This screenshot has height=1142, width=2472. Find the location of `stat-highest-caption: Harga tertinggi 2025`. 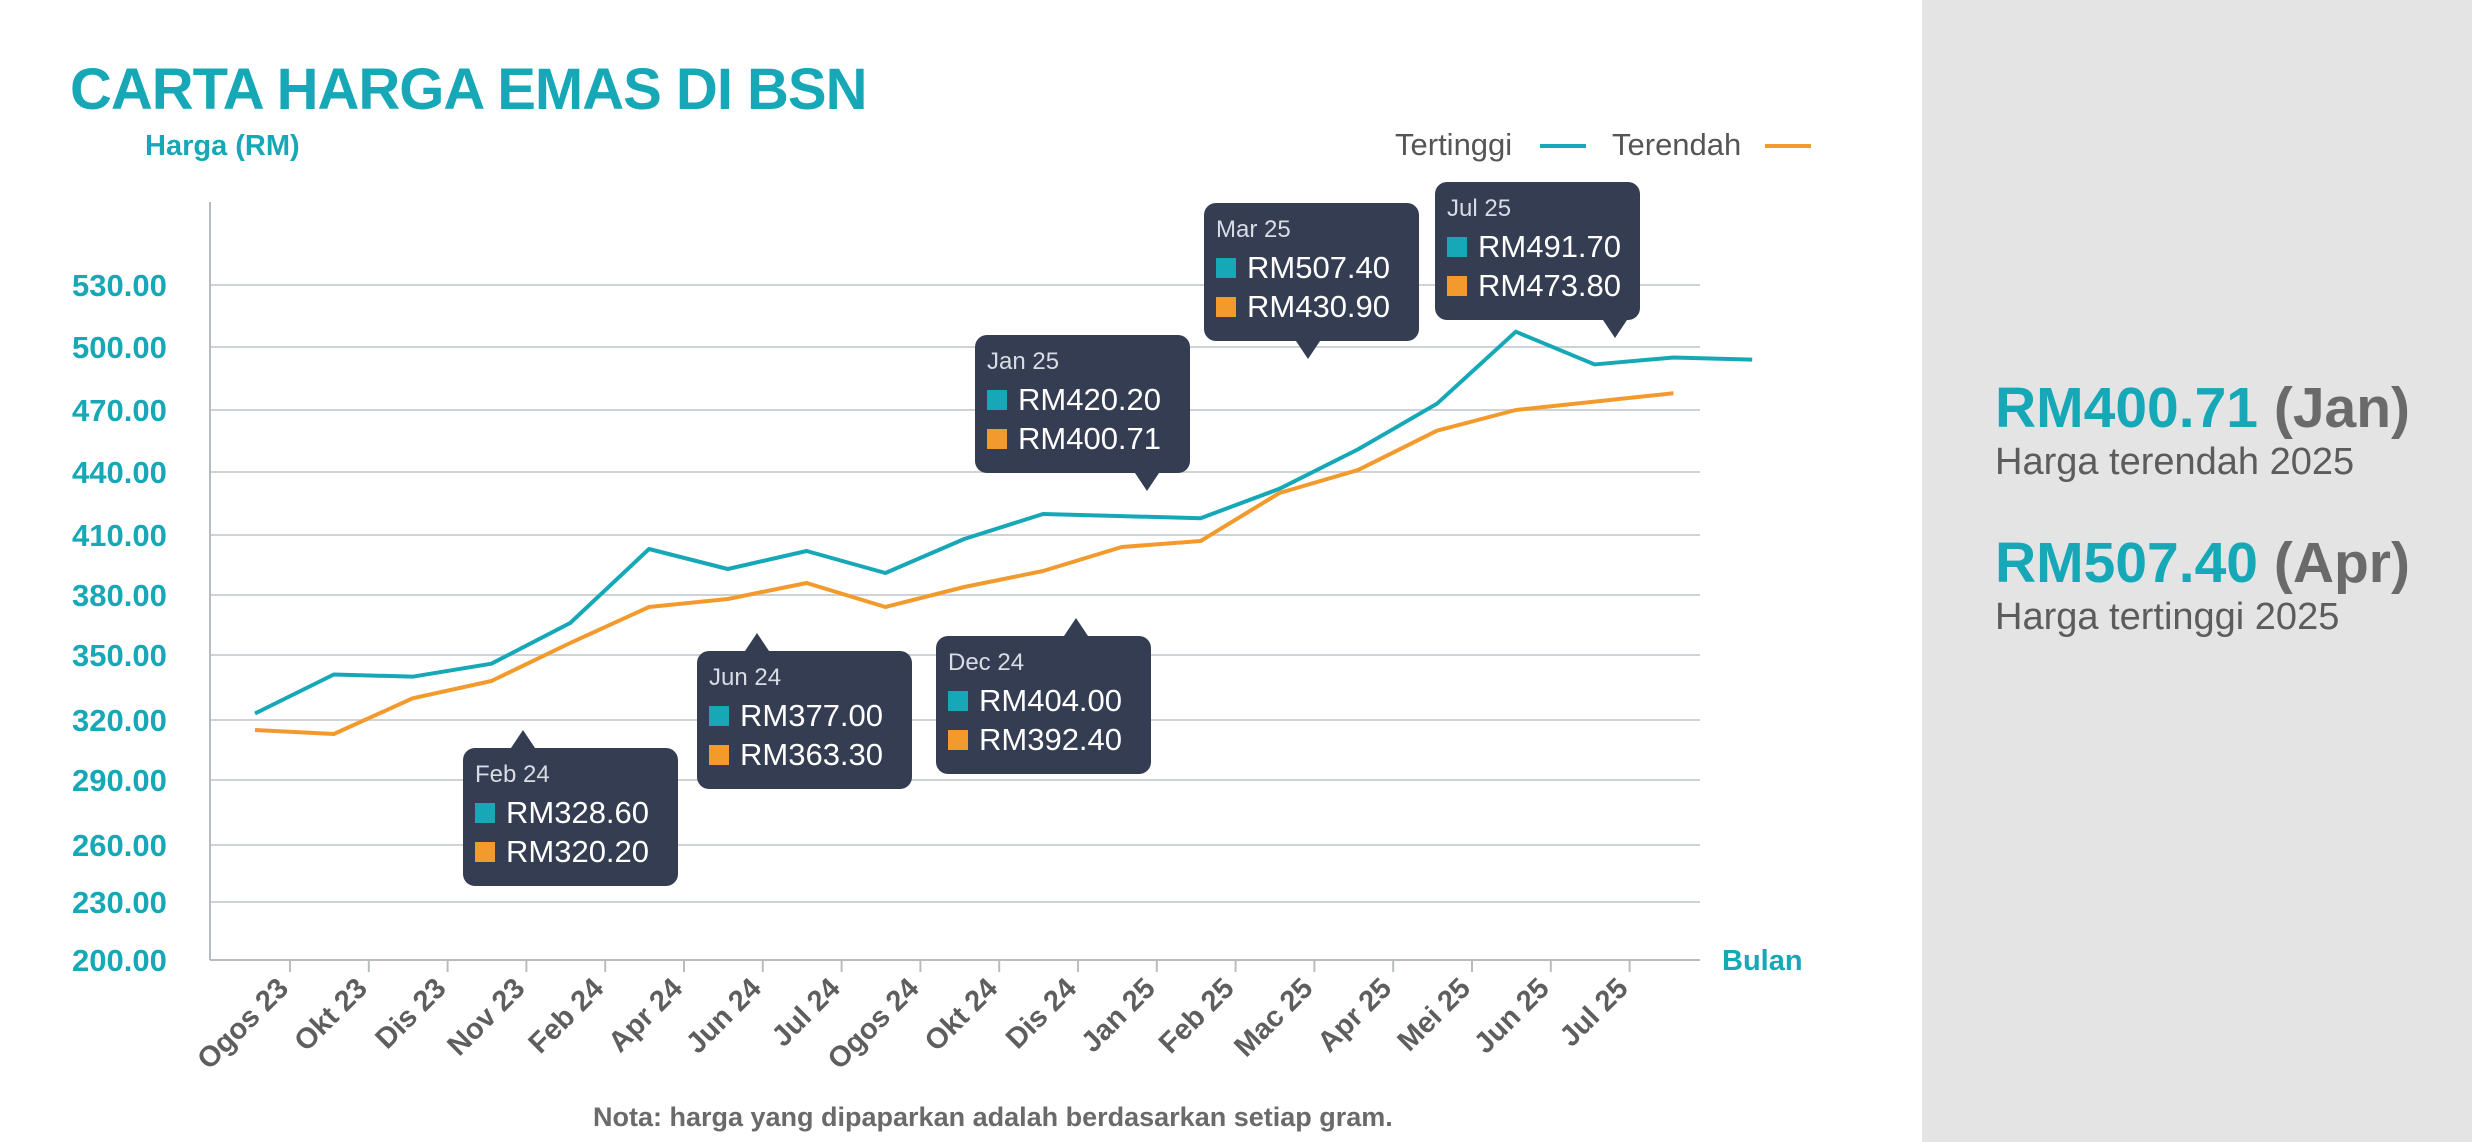

stat-highest-caption: Harga tertinggi 2025 is located at coordinates (2167, 617).